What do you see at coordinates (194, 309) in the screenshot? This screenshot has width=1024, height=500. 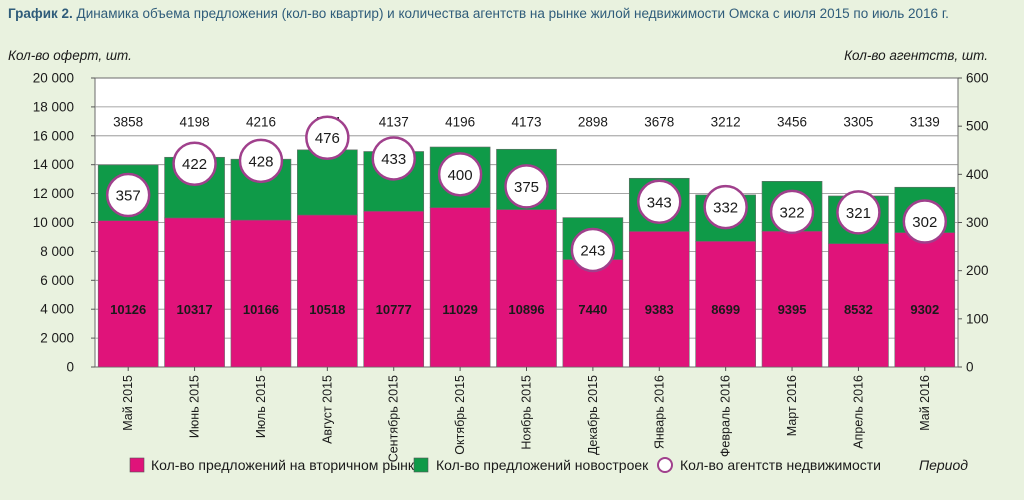 I see `bar-secondary-value-label: 10317` at bounding box center [194, 309].